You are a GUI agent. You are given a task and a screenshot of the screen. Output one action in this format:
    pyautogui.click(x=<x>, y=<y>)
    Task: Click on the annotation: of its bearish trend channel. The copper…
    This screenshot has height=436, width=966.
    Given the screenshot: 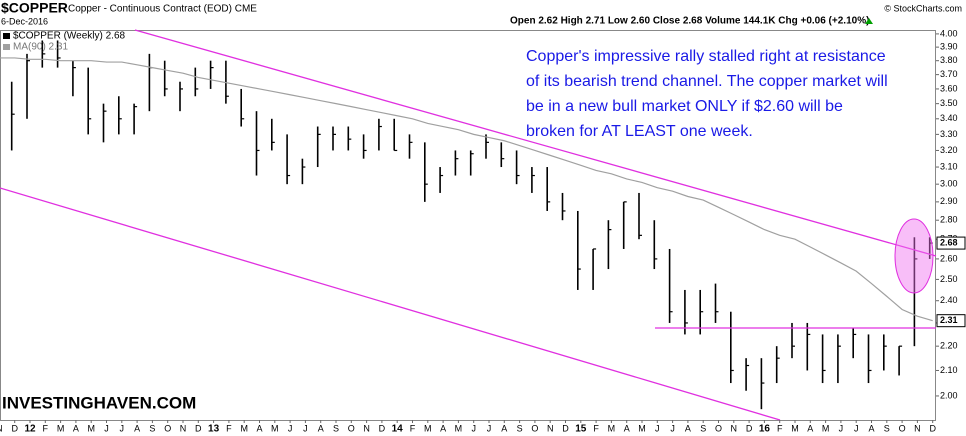 What is the action you would take?
    pyautogui.click(x=707, y=81)
    